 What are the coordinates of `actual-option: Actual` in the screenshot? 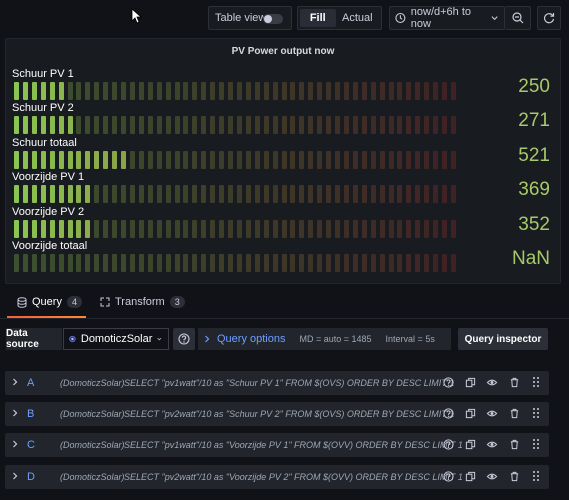 It's located at (357, 18).